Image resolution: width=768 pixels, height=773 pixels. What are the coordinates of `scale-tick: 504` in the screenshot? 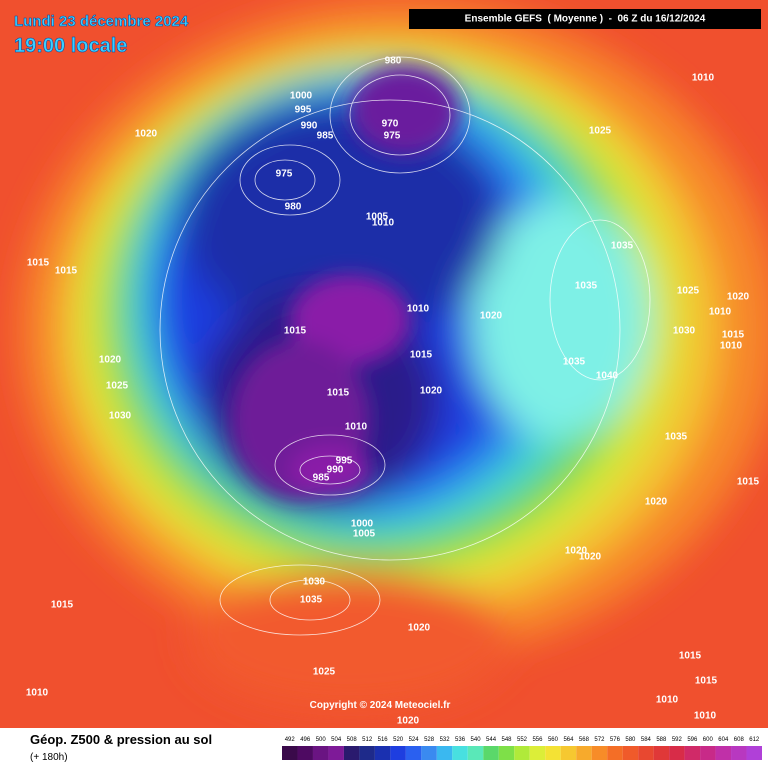 It's located at (336, 740).